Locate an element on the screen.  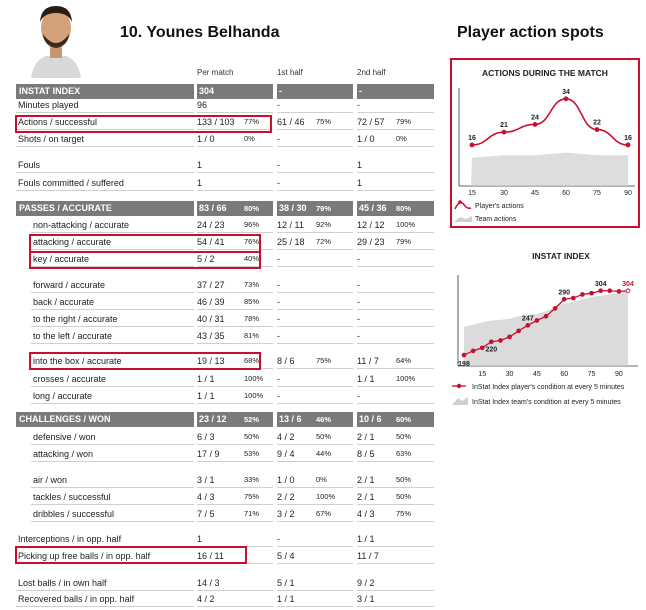
per-match-pct: 33% is located at coordinates (252, 479).